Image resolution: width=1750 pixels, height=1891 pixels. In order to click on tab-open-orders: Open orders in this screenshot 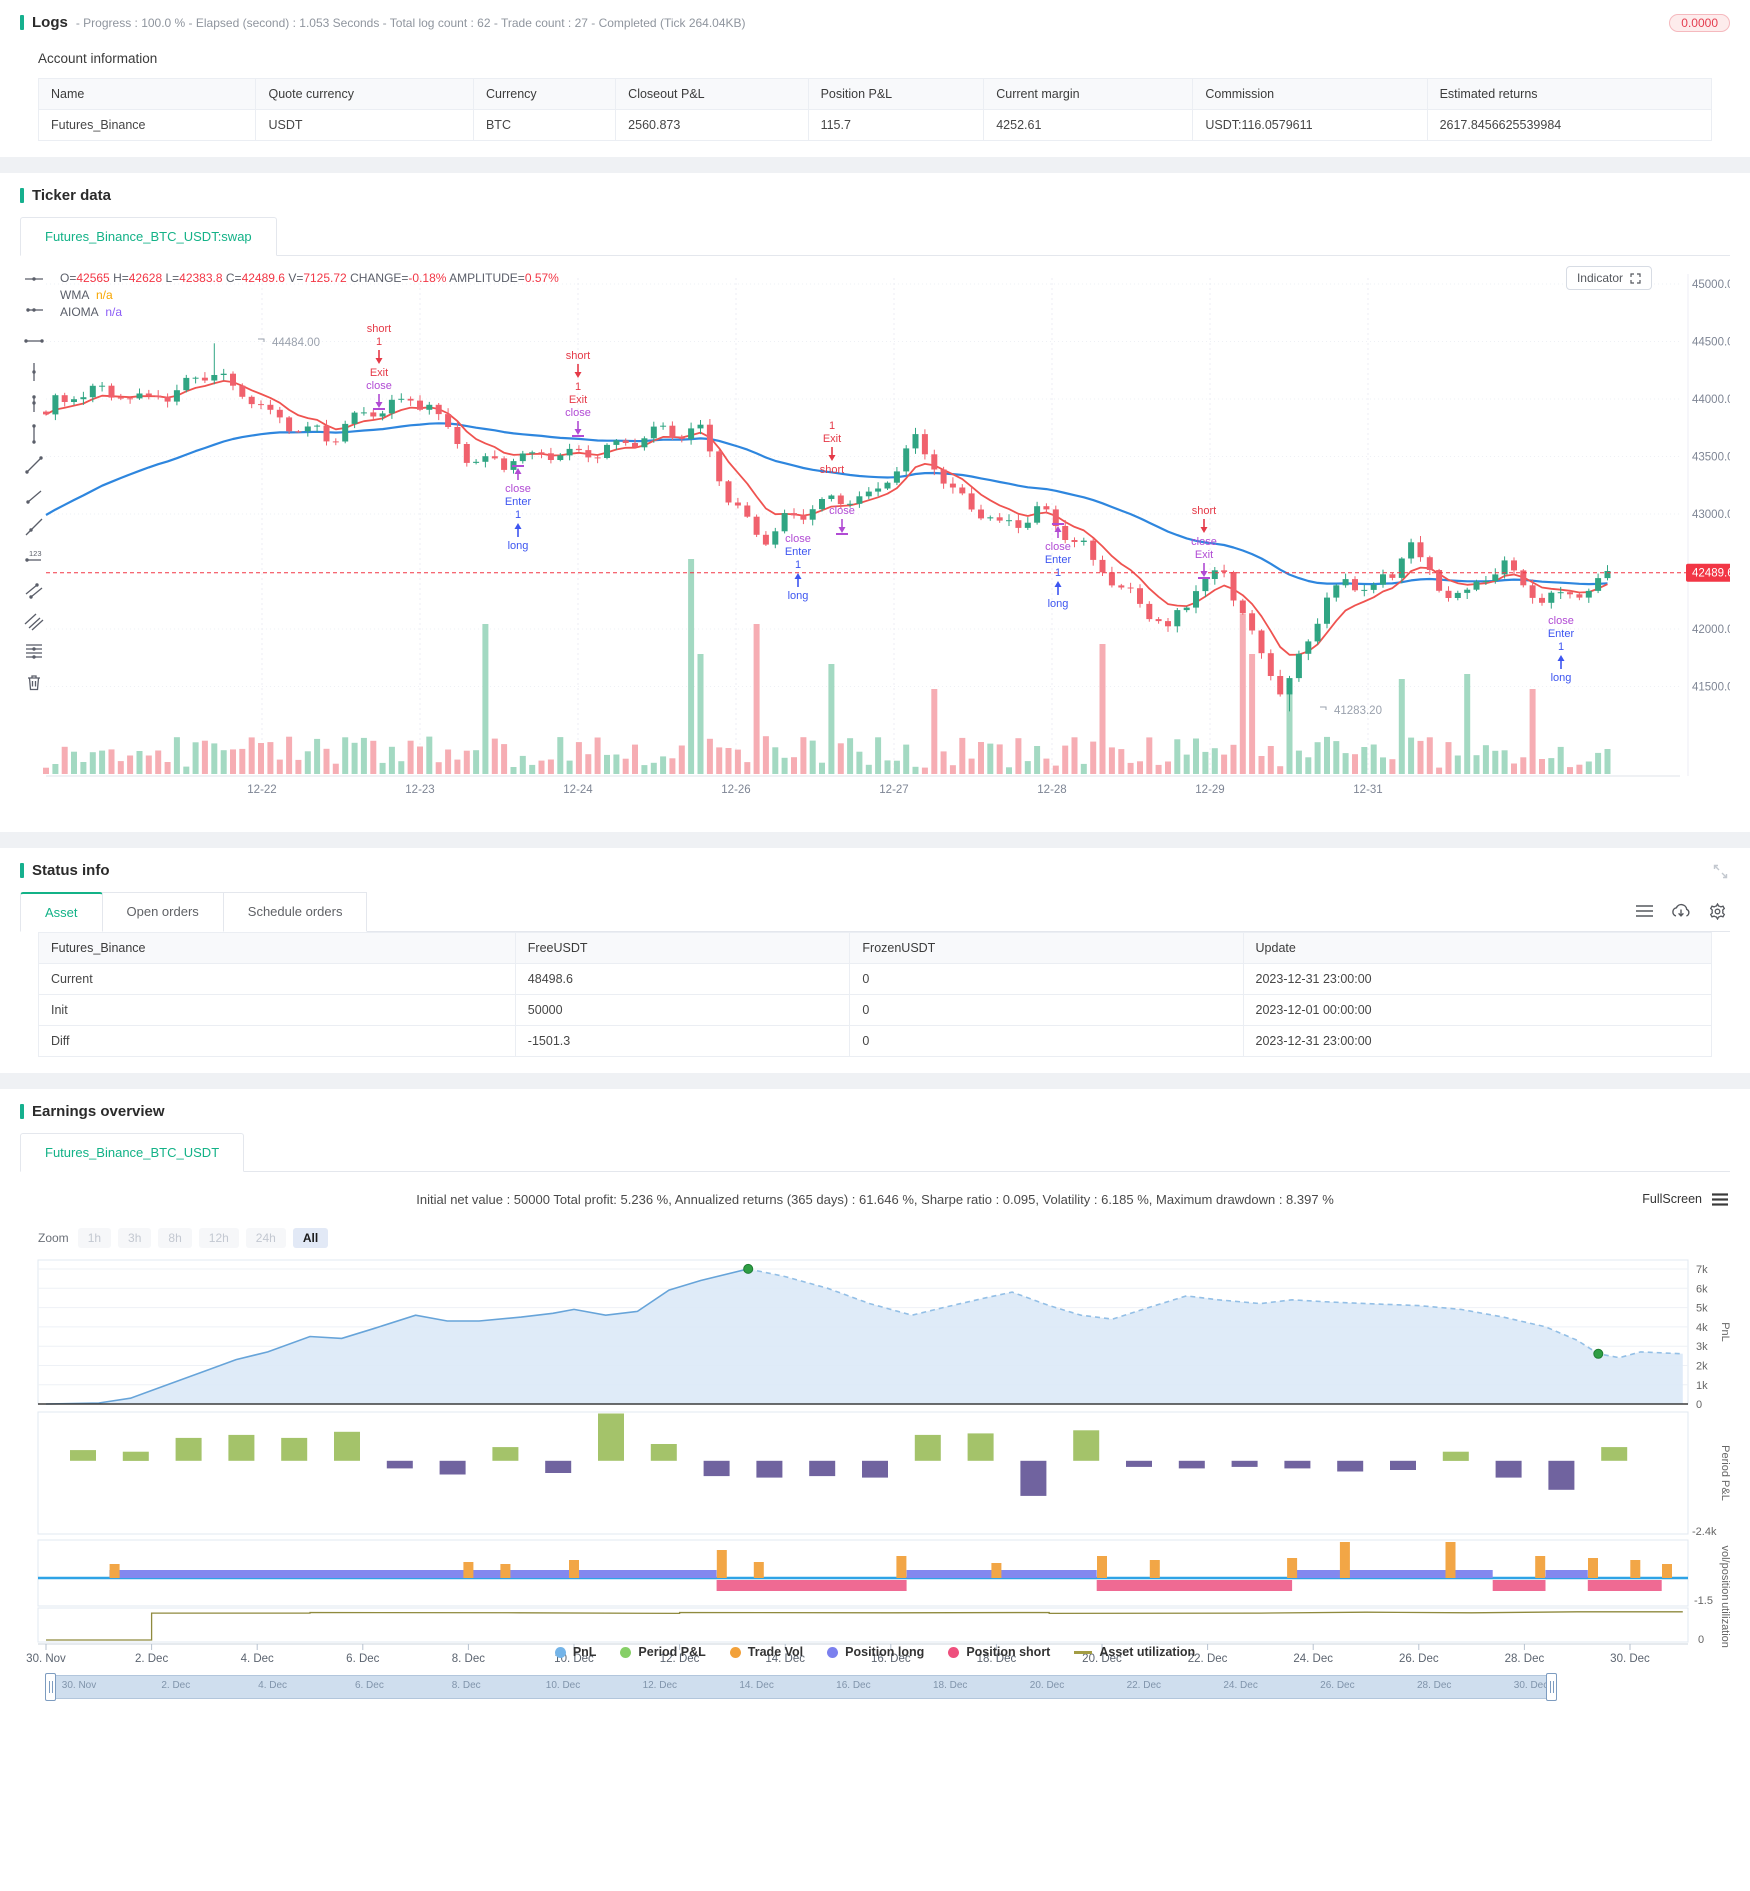, I will do `click(162, 912)`.